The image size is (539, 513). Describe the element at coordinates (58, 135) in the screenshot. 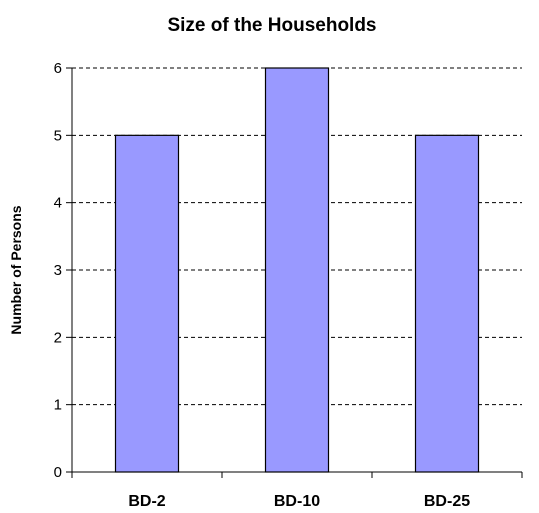

I see `y-tick-label-5: 5` at that location.